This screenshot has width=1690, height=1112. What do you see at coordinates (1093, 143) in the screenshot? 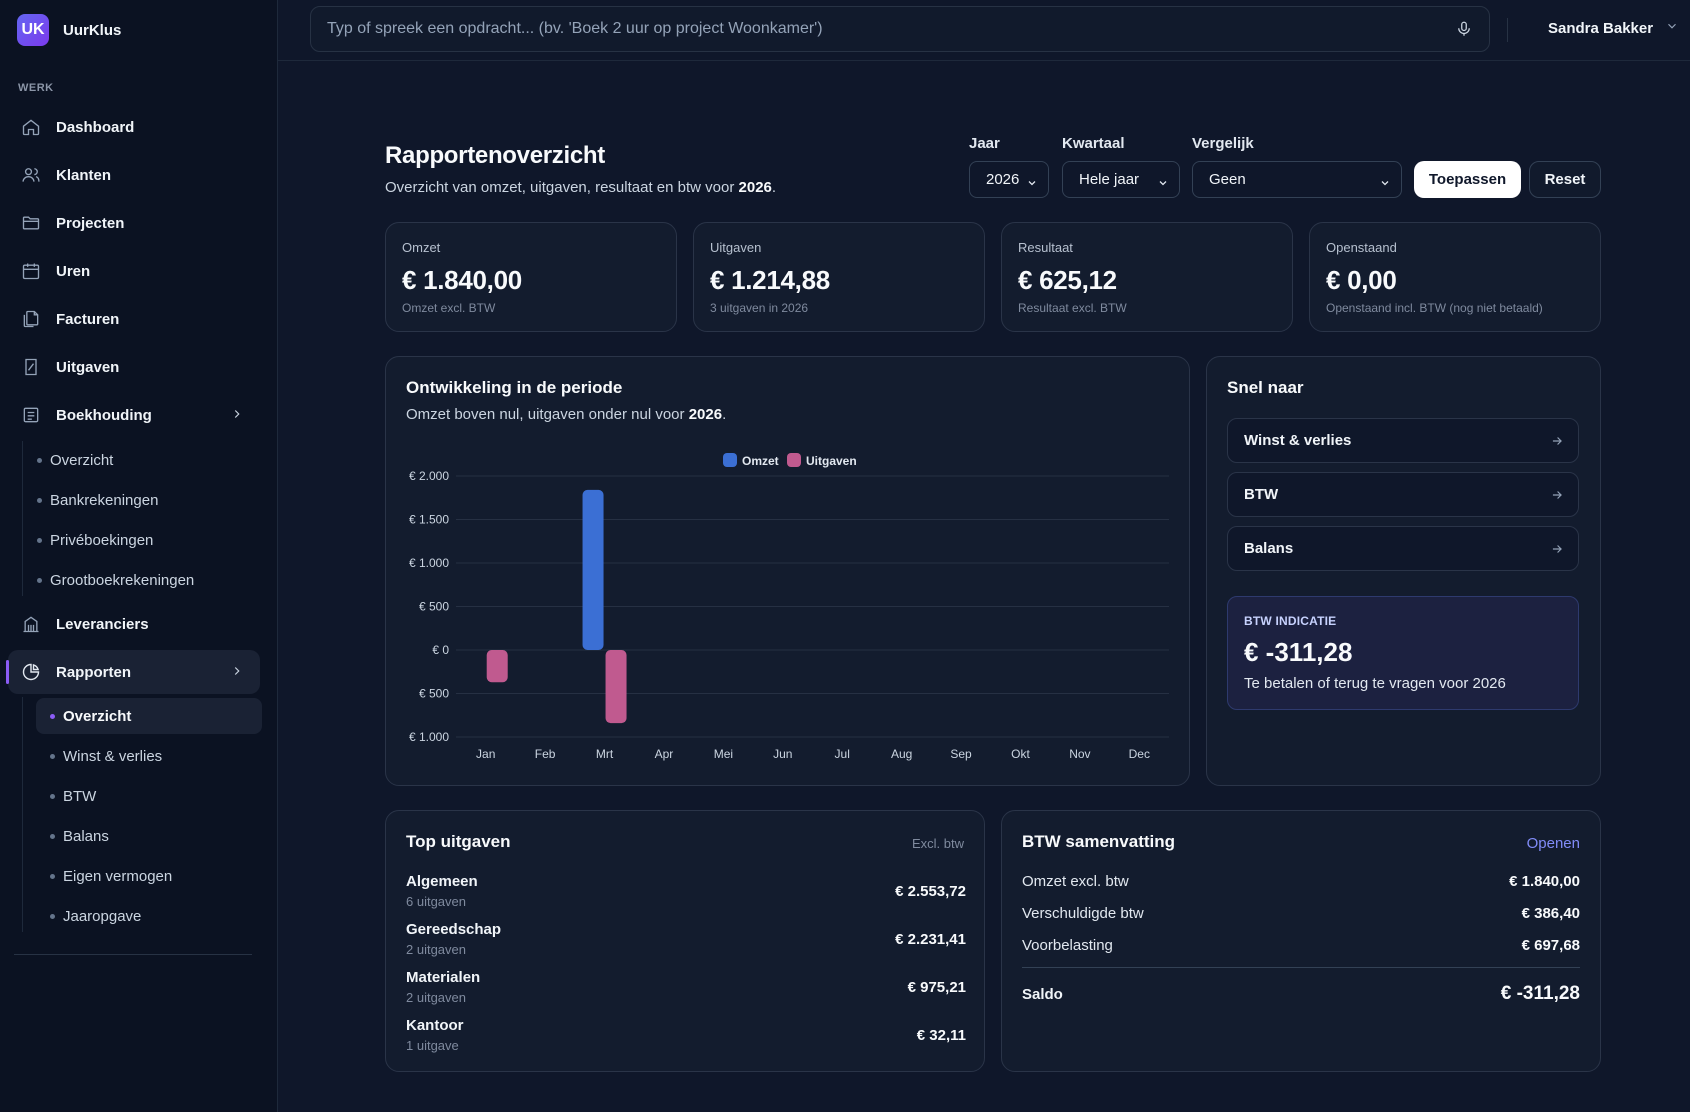
I see `kwartaal-label: Kwartaal` at bounding box center [1093, 143].